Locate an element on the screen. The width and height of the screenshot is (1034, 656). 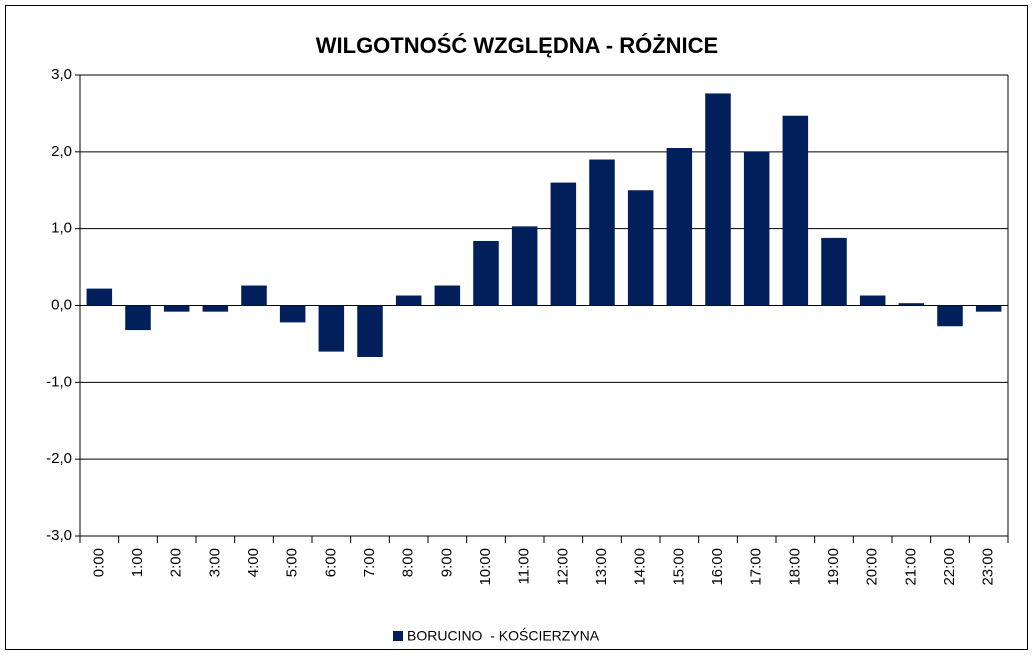
x-tick-label: 1:00 is located at coordinates (137, 562).